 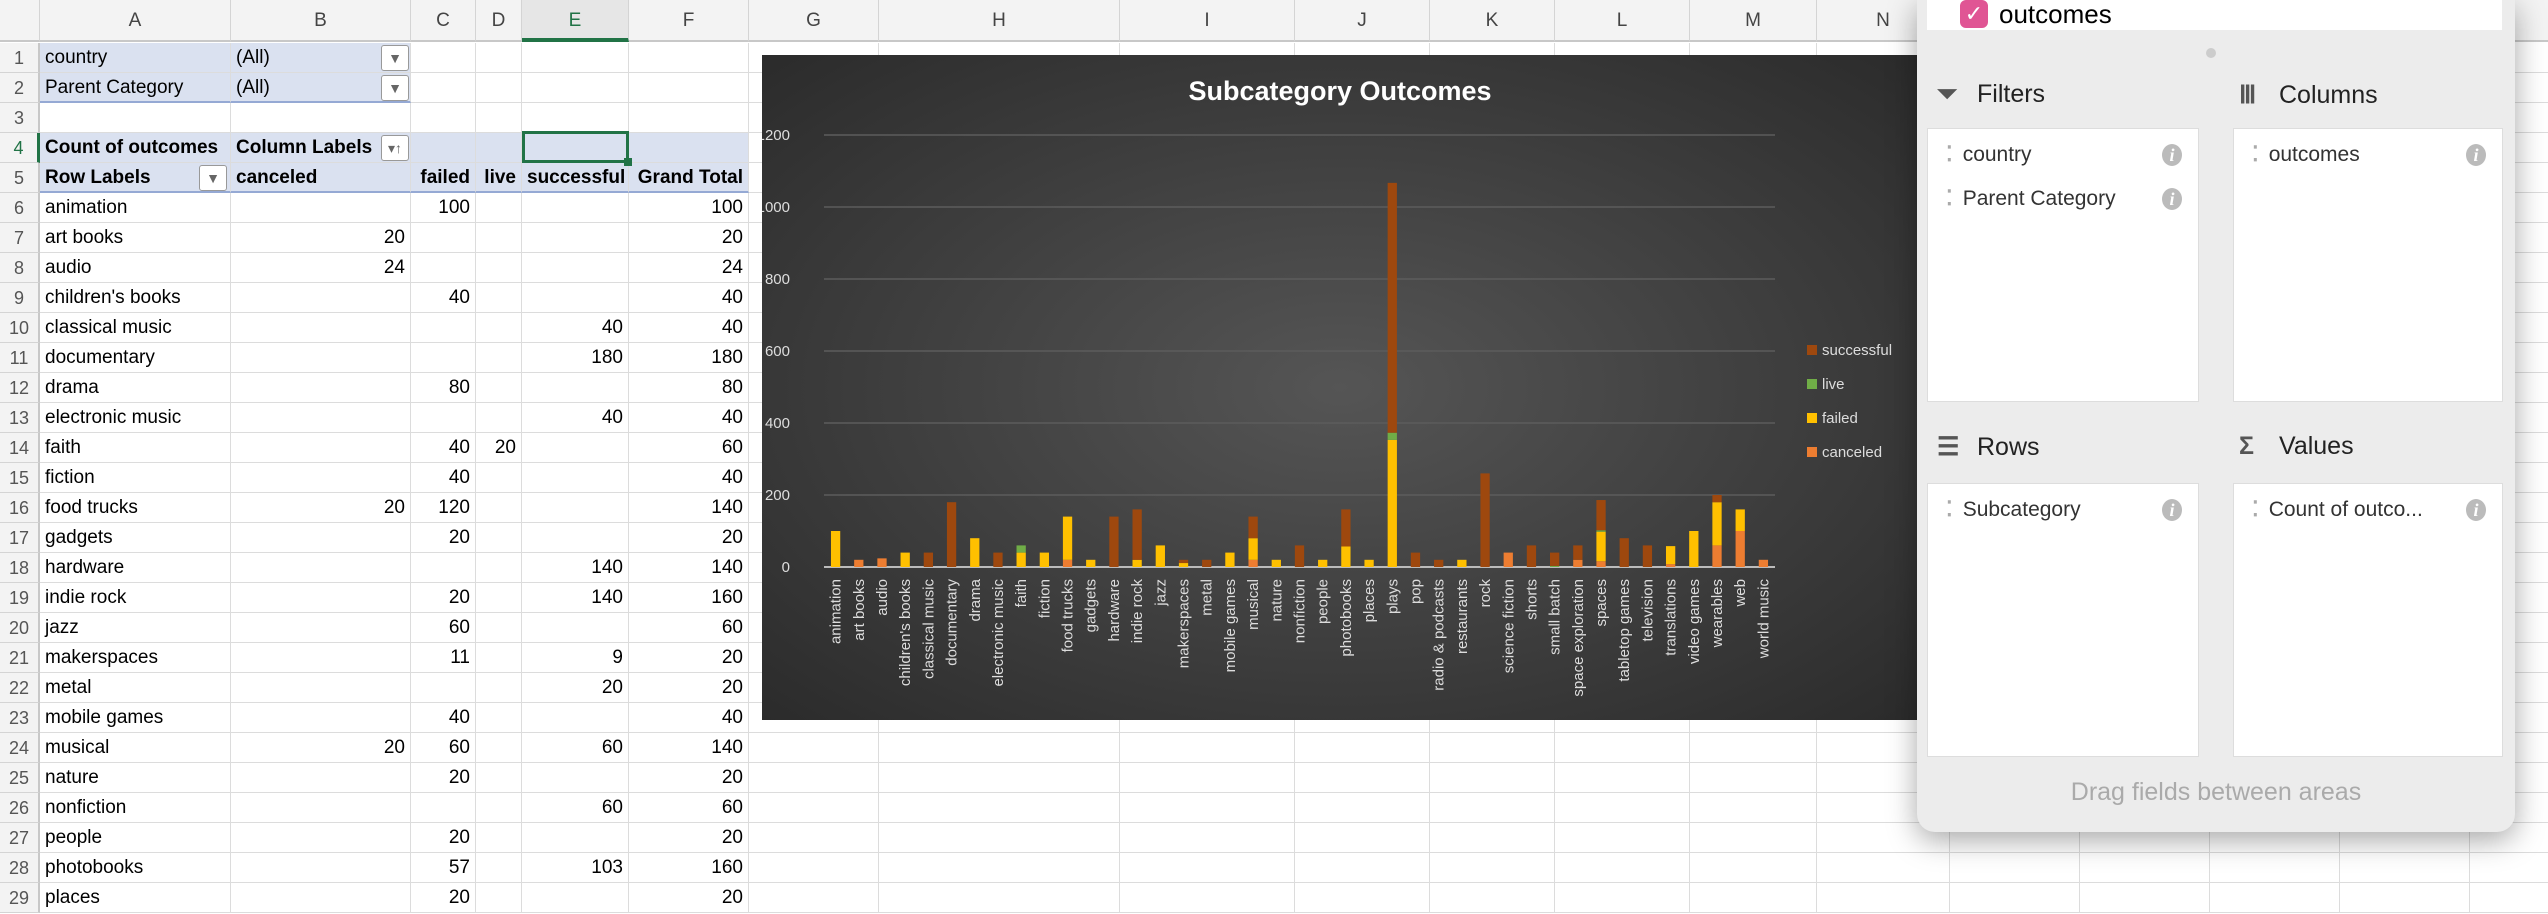 I want to click on pivot-value: 103, so click(x=575, y=868).